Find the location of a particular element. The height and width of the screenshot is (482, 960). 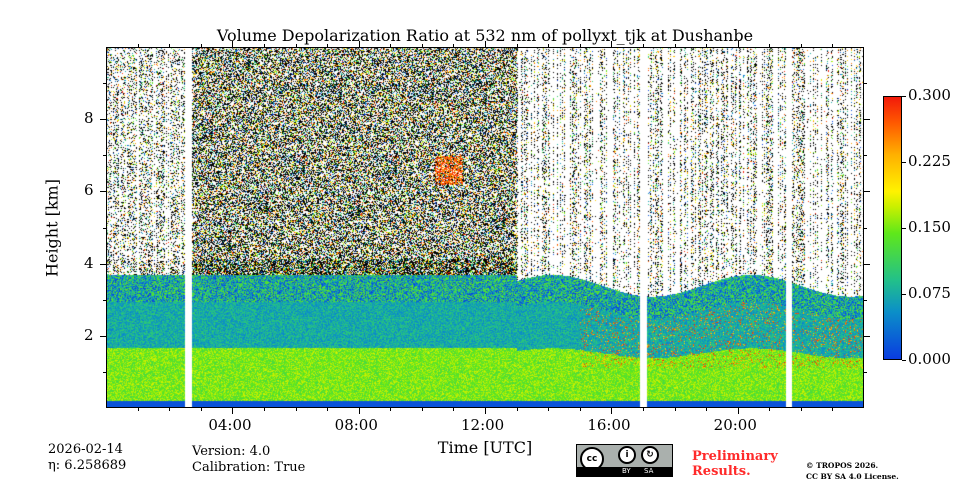

date-label: 2026-02-14 is located at coordinates (85, 449).